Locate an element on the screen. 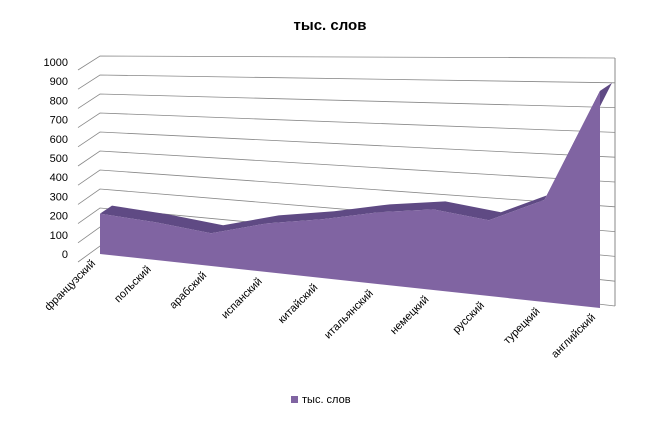 Image resolution: width=660 pixels, height=424 pixels. x-tick-label: испанский is located at coordinates (242, 299).